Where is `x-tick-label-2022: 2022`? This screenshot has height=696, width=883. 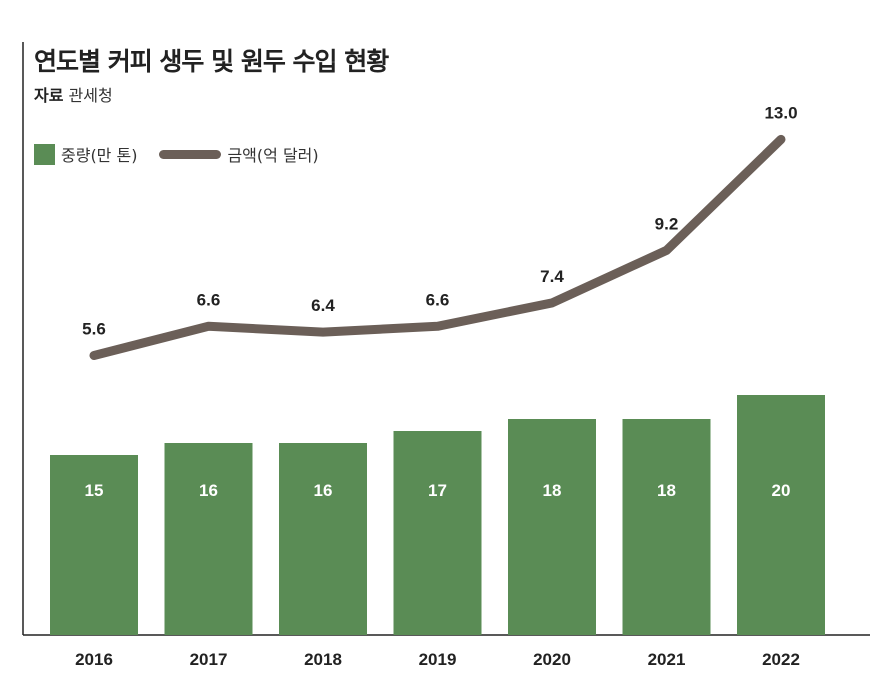 x-tick-label-2022: 2022 is located at coordinates (781, 659).